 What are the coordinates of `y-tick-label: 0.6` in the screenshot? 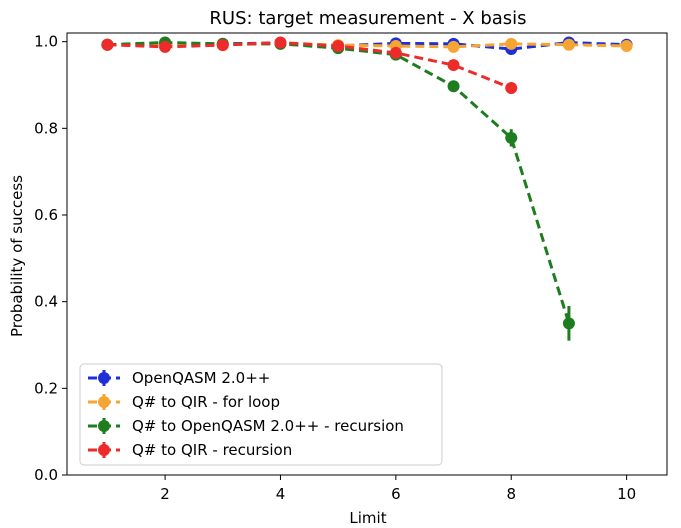 It's located at (46, 215).